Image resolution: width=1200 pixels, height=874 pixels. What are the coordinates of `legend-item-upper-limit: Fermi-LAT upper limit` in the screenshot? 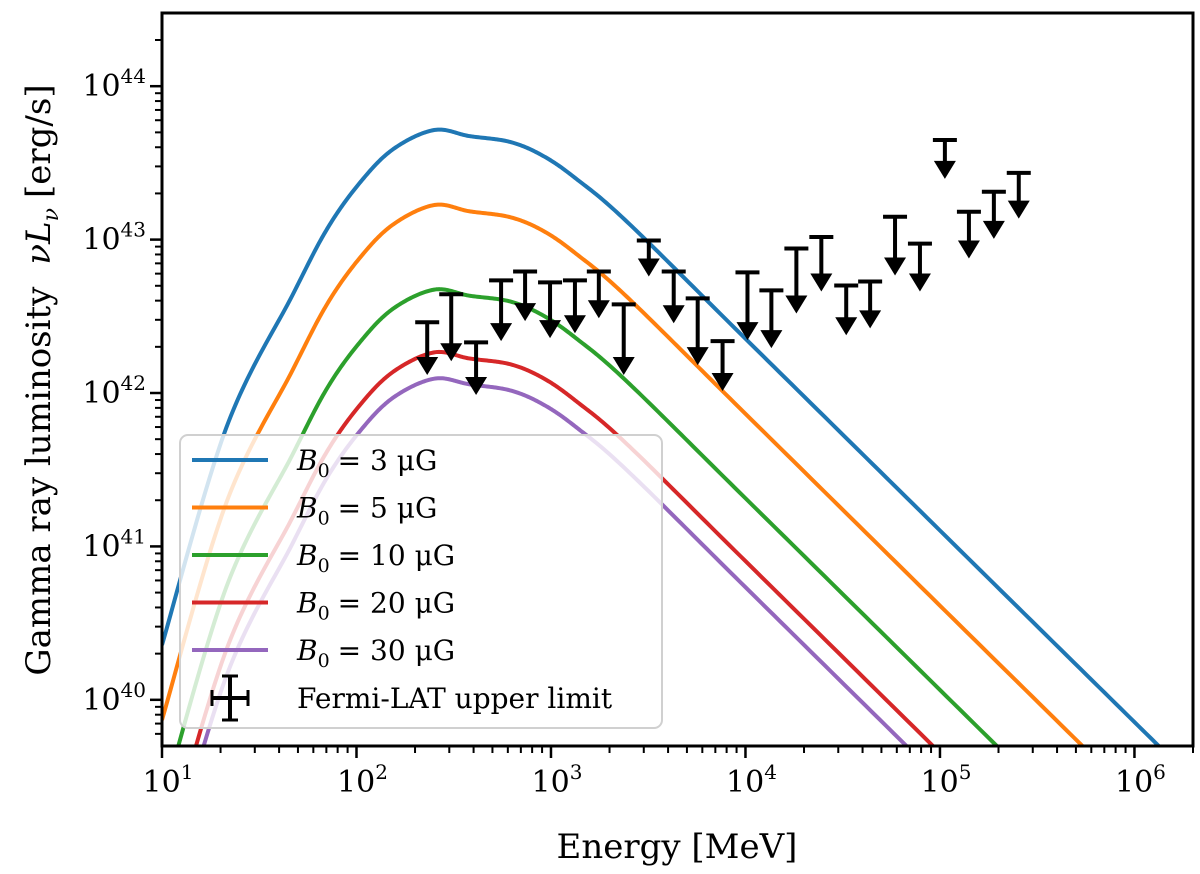 It's located at (411, 698).